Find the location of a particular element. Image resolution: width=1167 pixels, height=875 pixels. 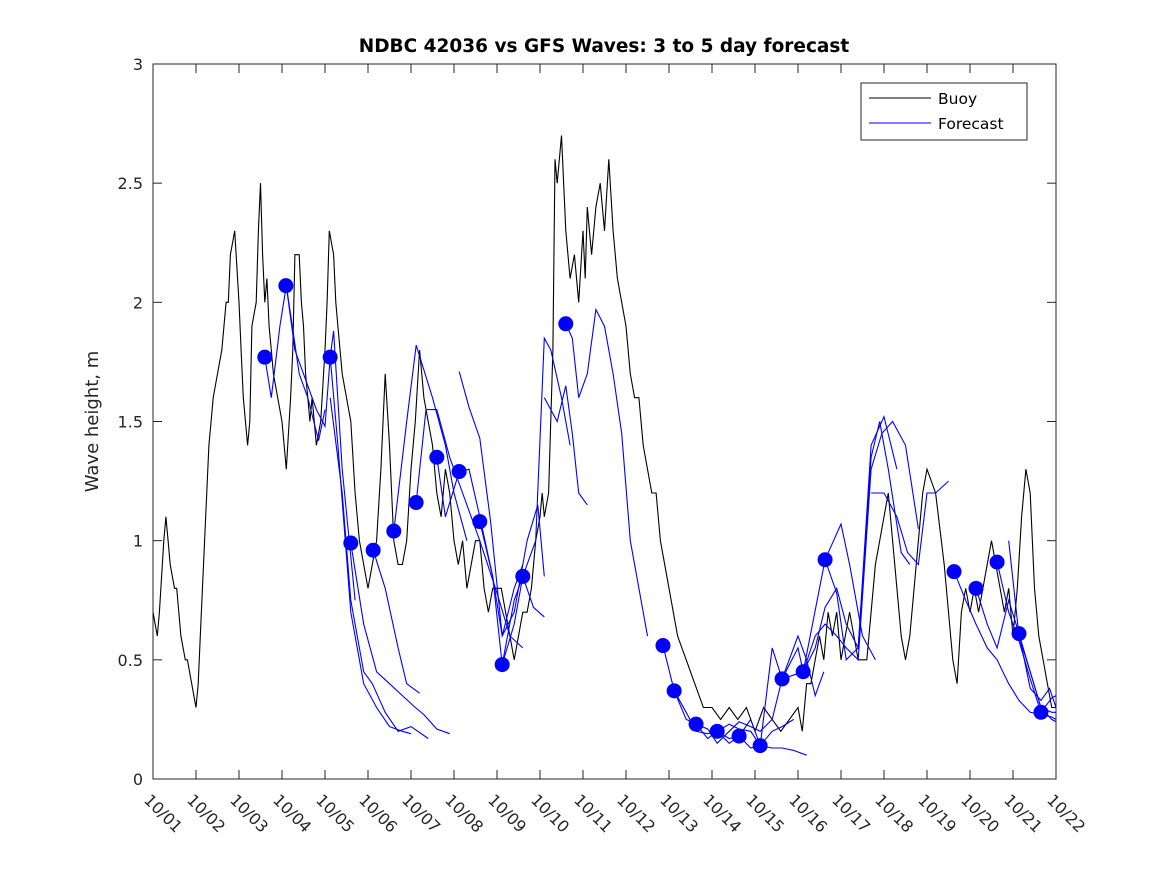

y-tick-label: 1 is located at coordinates (138, 541).